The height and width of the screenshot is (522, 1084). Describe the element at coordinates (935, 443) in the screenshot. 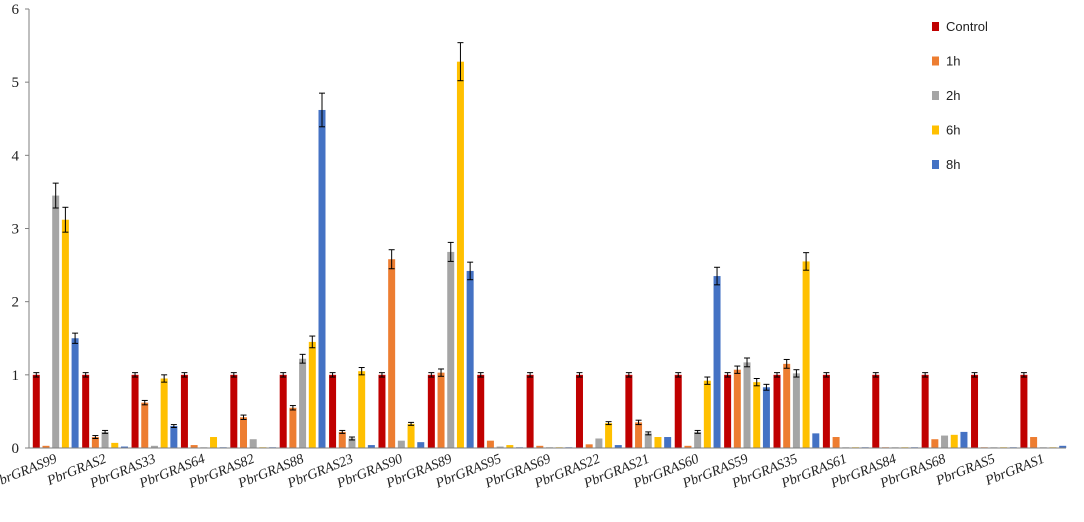

I see `bar-1h-pbrgras68` at that location.